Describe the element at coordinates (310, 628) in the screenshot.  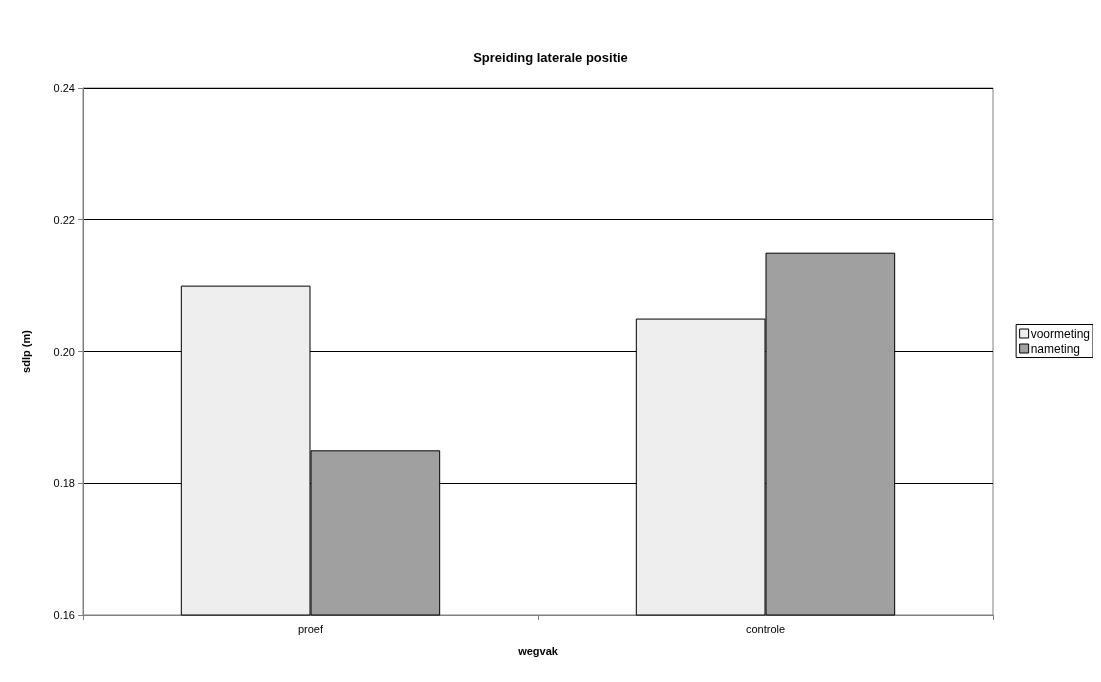
I see `x-tick-label: proef` at that location.